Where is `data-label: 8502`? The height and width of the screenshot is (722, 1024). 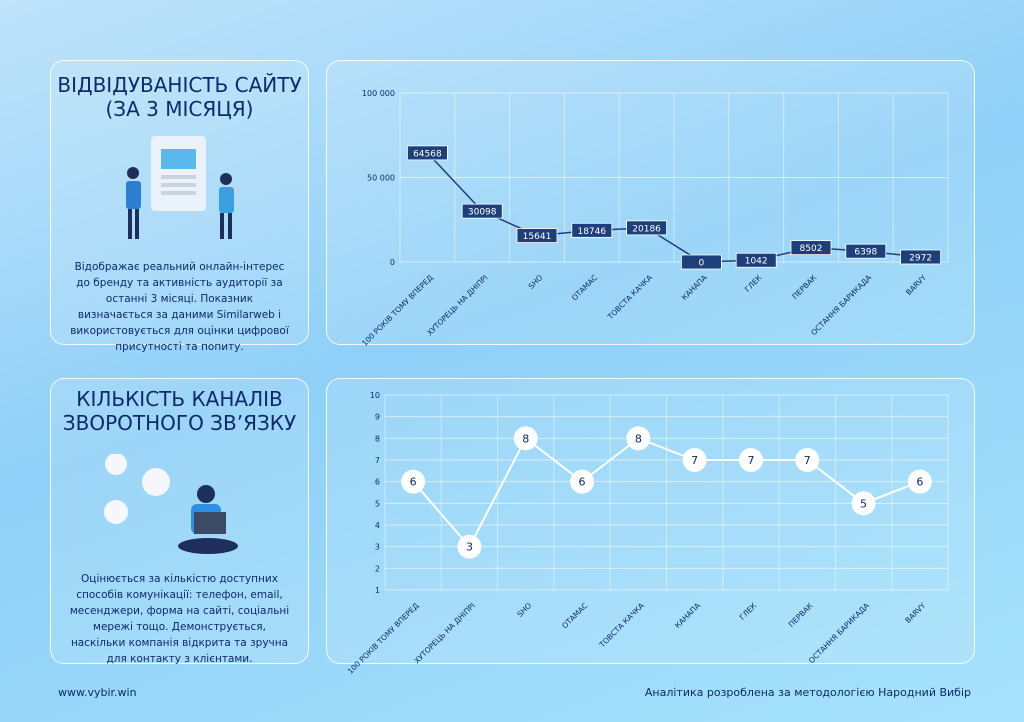
data-label: 8502 is located at coordinates (811, 249).